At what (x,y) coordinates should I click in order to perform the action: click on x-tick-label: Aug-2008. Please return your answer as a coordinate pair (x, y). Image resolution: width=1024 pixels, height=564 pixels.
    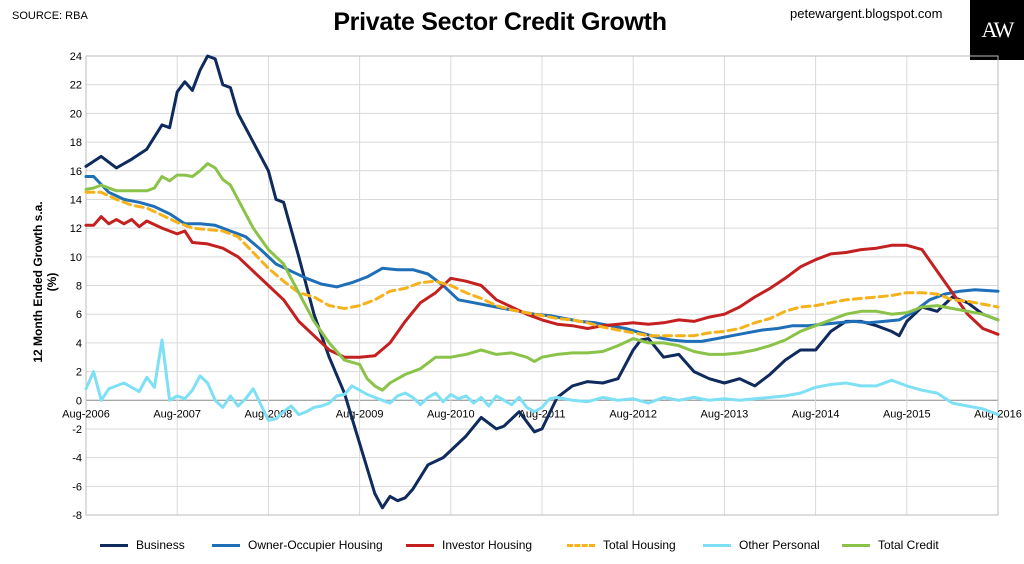
    Looking at the image, I should click on (269, 414).